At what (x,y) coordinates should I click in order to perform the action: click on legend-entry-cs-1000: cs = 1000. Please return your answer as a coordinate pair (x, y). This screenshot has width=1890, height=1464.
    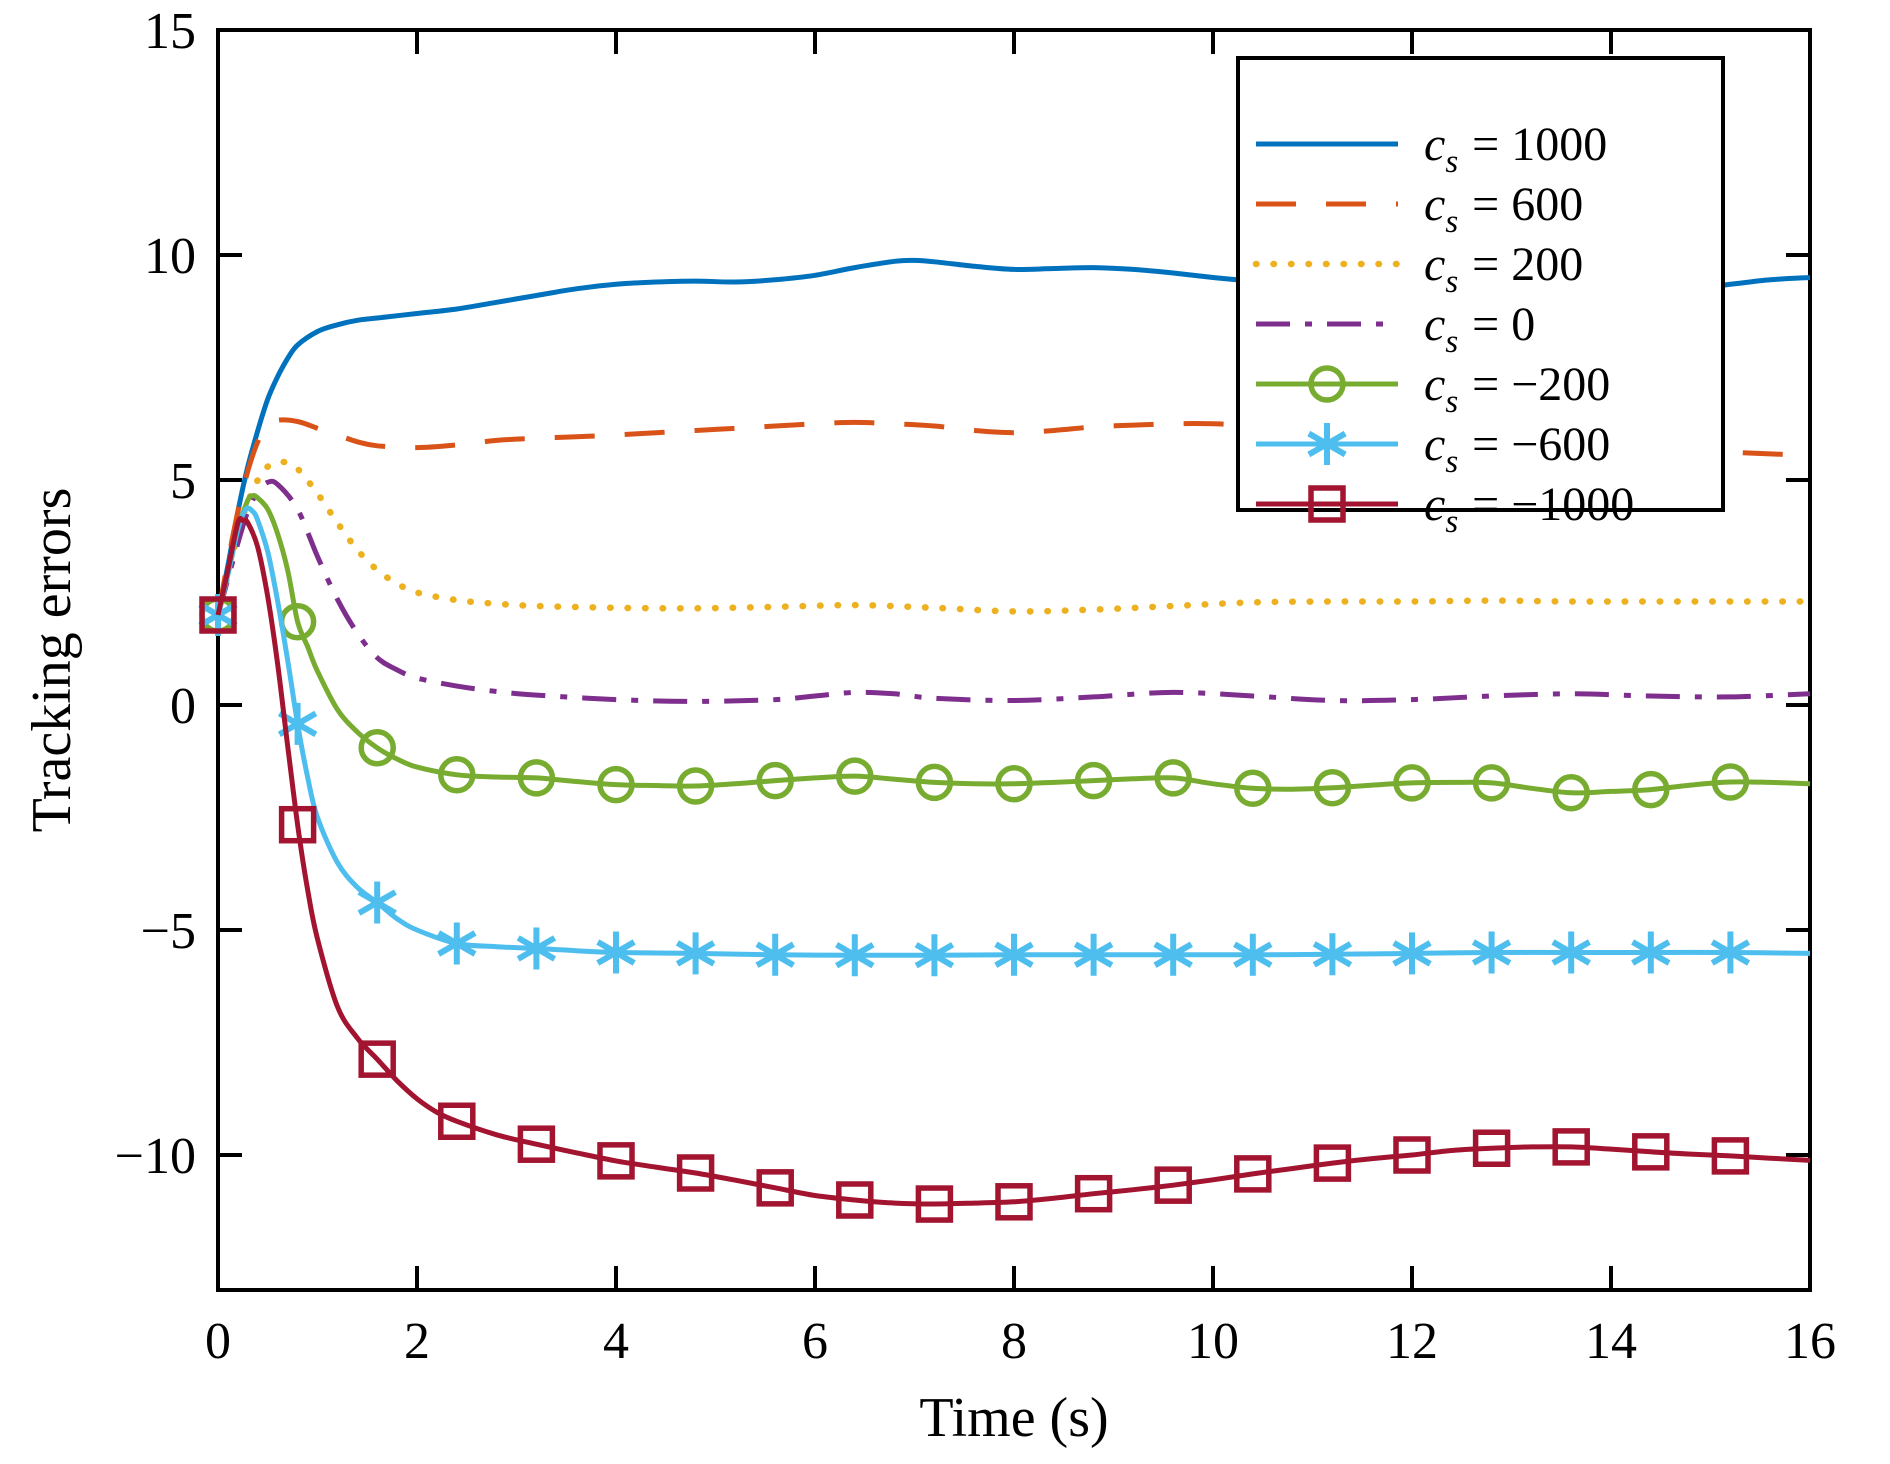
    Looking at the image, I should click on (1431, 149).